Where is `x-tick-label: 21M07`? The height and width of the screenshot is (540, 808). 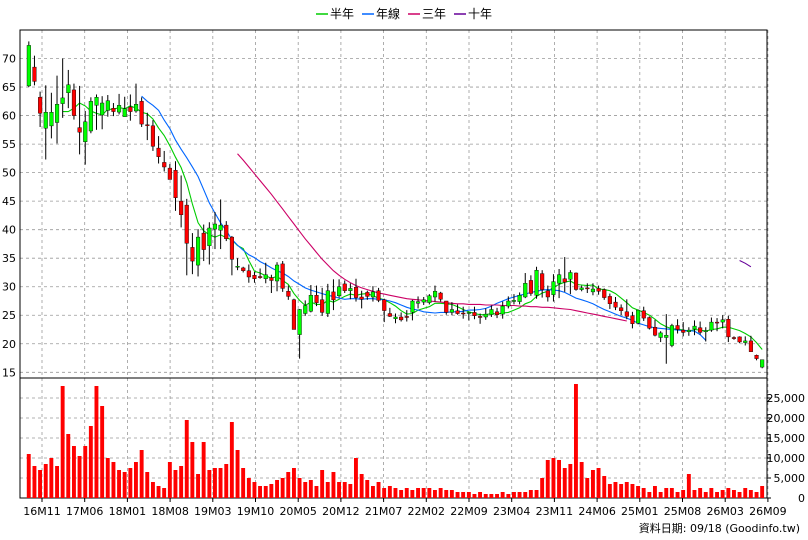 x-tick-label: 21M07 is located at coordinates (384, 511).